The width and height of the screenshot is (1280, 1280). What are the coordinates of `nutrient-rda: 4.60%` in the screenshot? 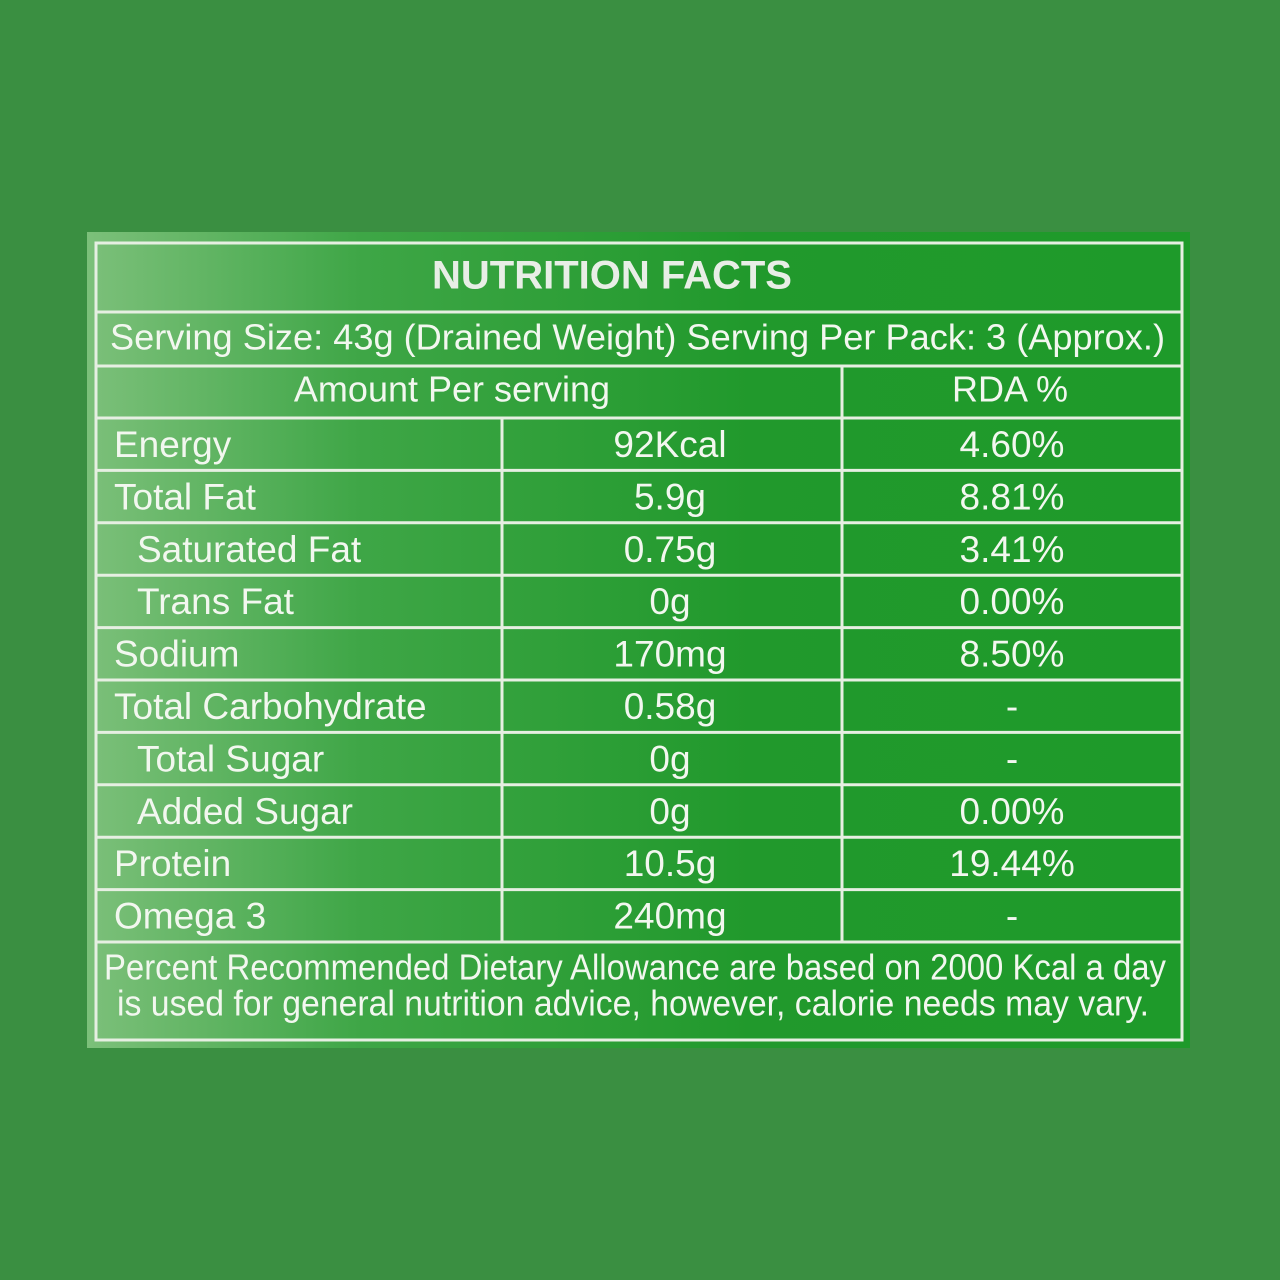 It's located at (1012, 444).